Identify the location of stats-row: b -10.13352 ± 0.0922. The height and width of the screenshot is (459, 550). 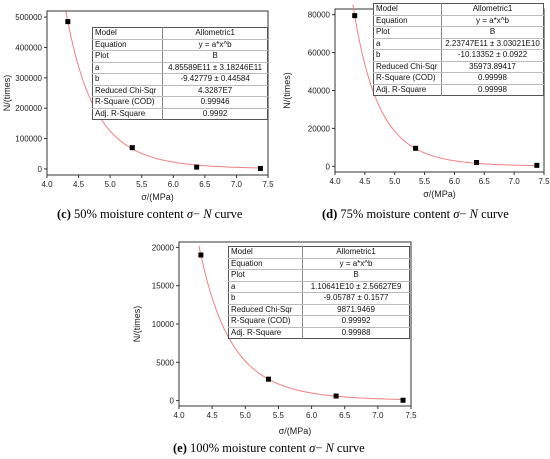
(458, 55).